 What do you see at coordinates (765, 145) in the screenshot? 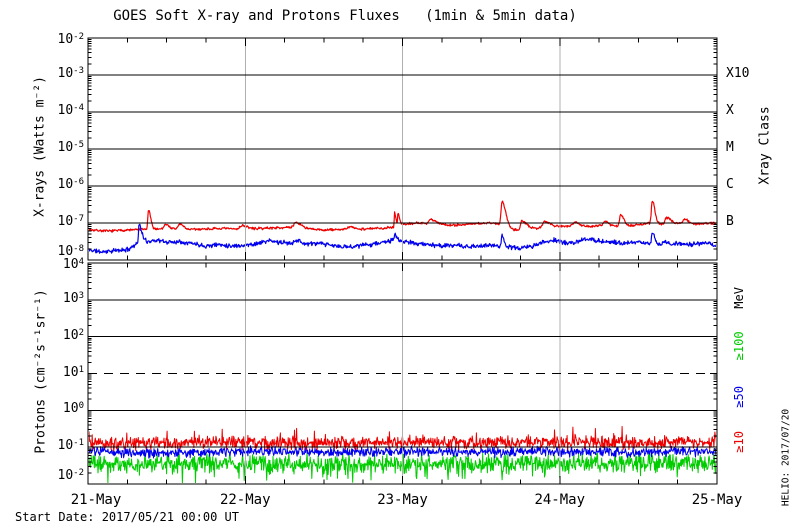
I see `xray-class-axis-title: Xray Class` at bounding box center [765, 145].